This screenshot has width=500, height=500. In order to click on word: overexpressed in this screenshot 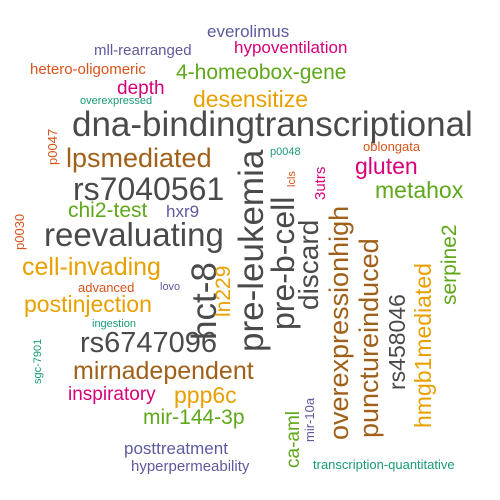, I will do `click(116, 101)`.